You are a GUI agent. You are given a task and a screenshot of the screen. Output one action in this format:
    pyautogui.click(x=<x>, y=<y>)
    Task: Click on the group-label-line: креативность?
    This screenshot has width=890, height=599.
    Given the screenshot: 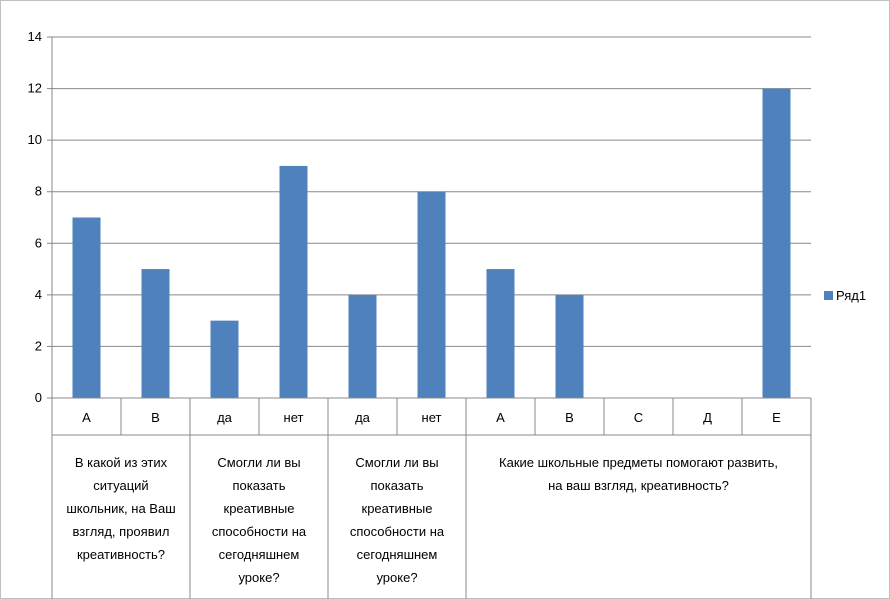 What is the action you would take?
    pyautogui.click(x=121, y=554)
    